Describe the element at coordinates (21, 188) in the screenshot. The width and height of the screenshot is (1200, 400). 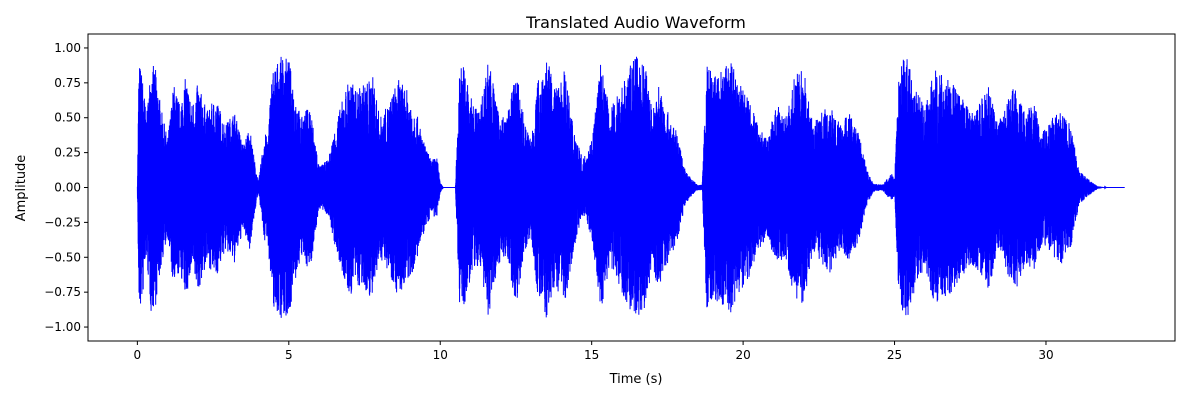
I see `y-axis-label: Amplitude` at that location.